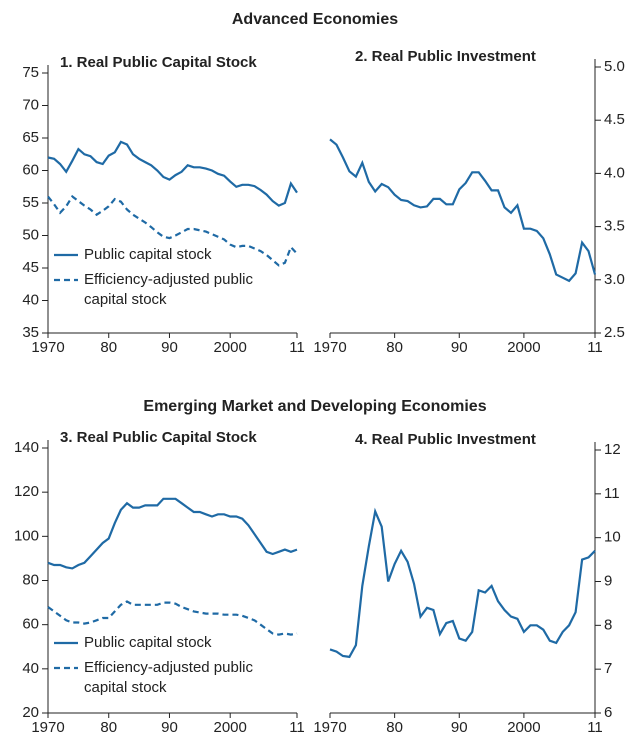  I want to click on y-tick-label: 2.5, so click(614, 332).